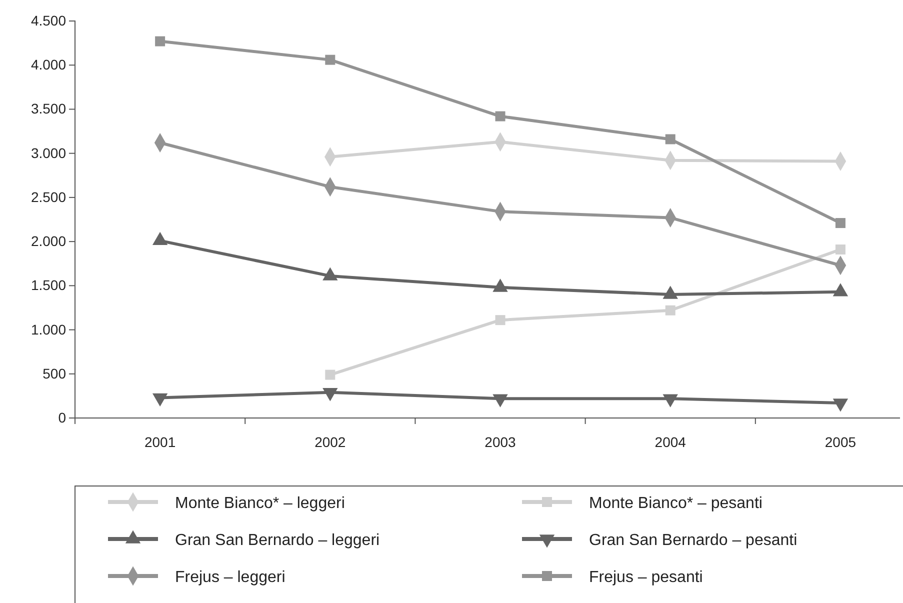 The width and height of the screenshot is (903, 603). I want to click on legend-label: Gran San Bernardo – leggeri, so click(277, 540).